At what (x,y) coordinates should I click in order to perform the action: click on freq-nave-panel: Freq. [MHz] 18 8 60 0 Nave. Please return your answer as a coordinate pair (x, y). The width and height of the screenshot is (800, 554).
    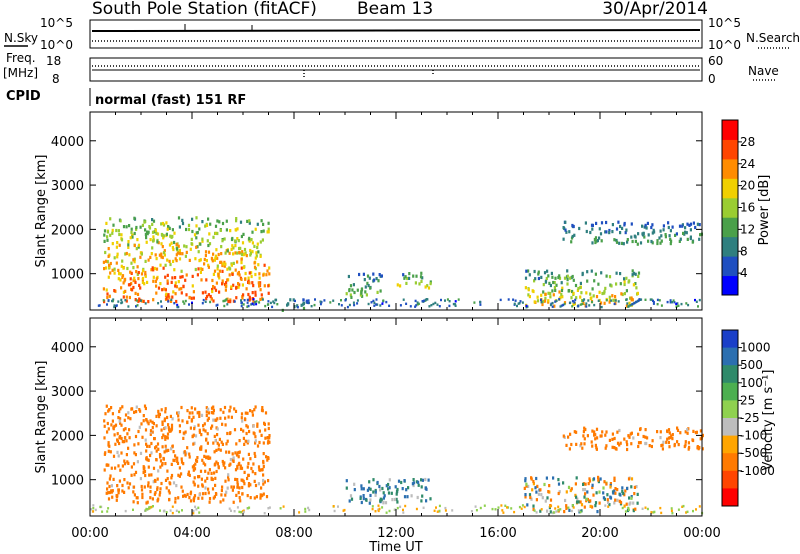
    Looking at the image, I should click on (391, 68).